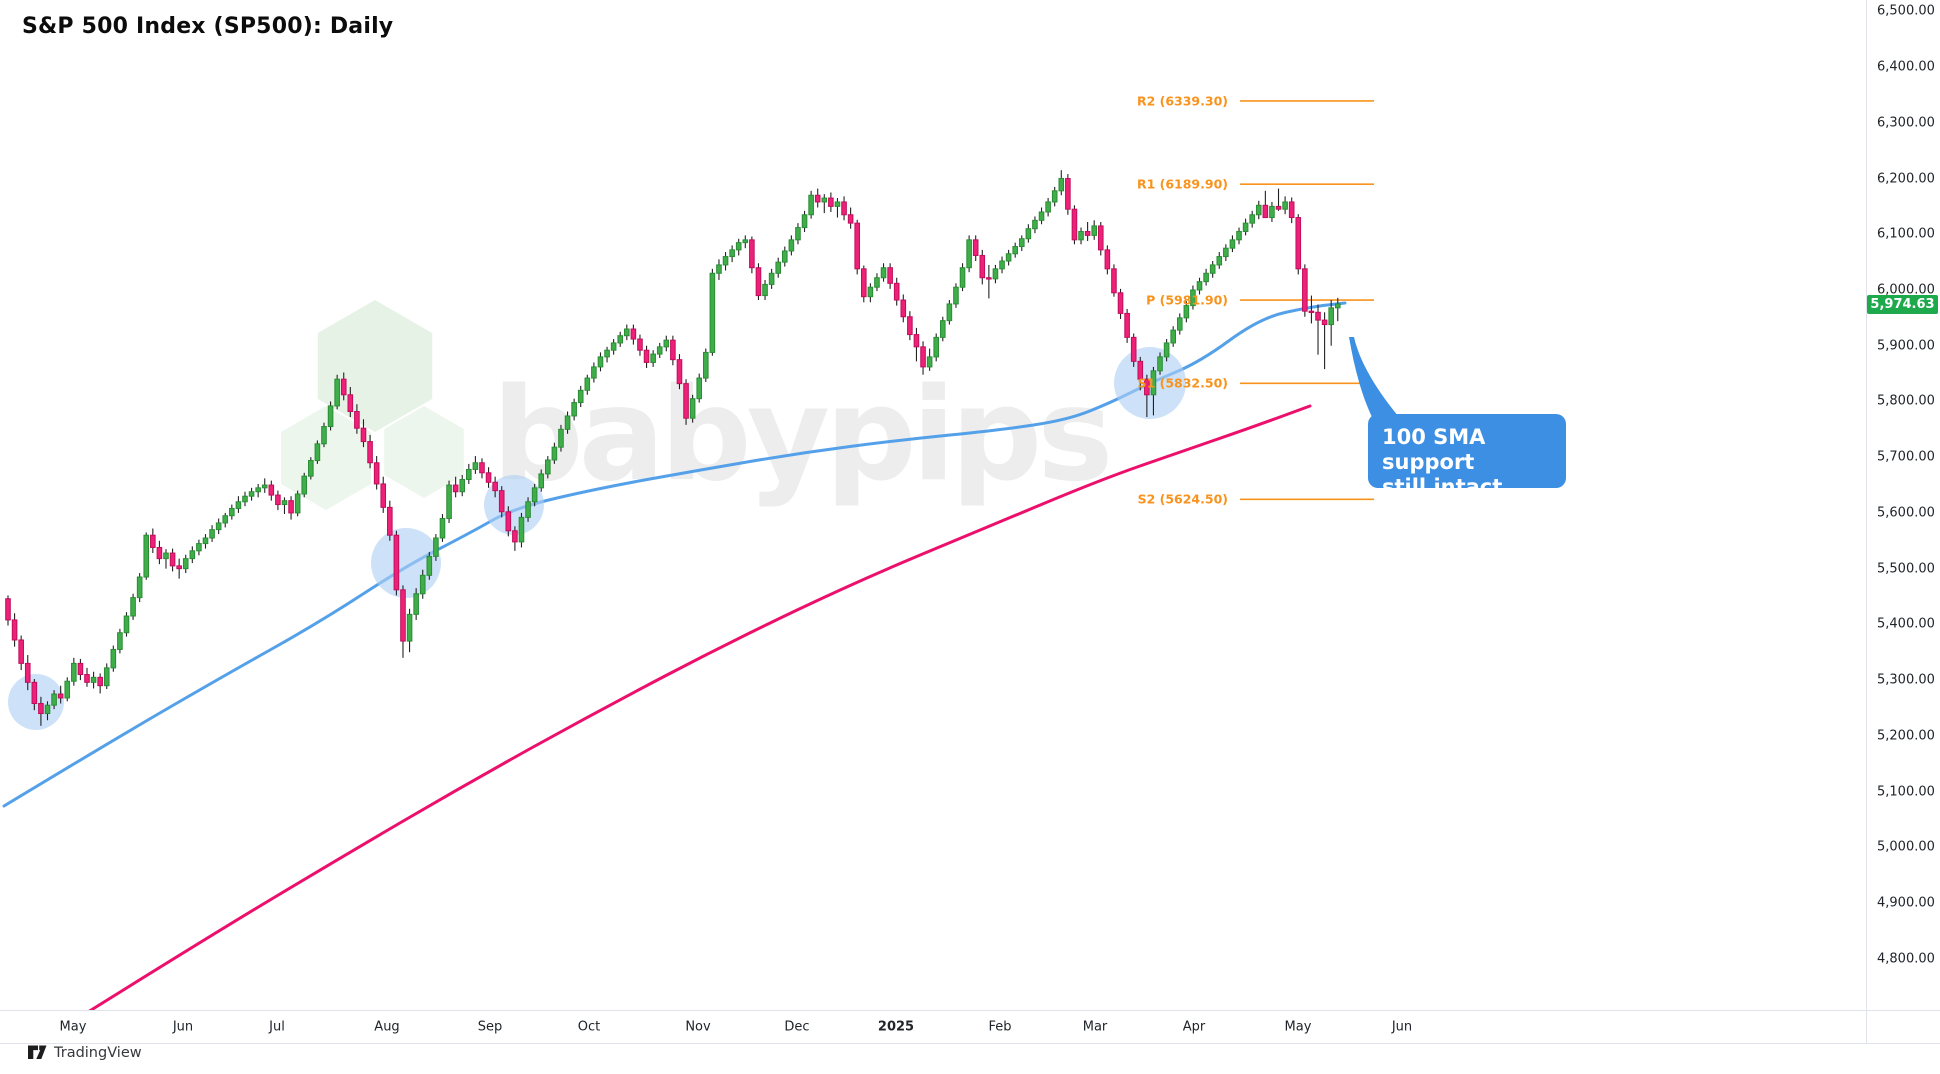 The height and width of the screenshot is (1074, 1940). What do you see at coordinates (73, 1027) in the screenshot?
I see `x-axis-label-may: May` at bounding box center [73, 1027].